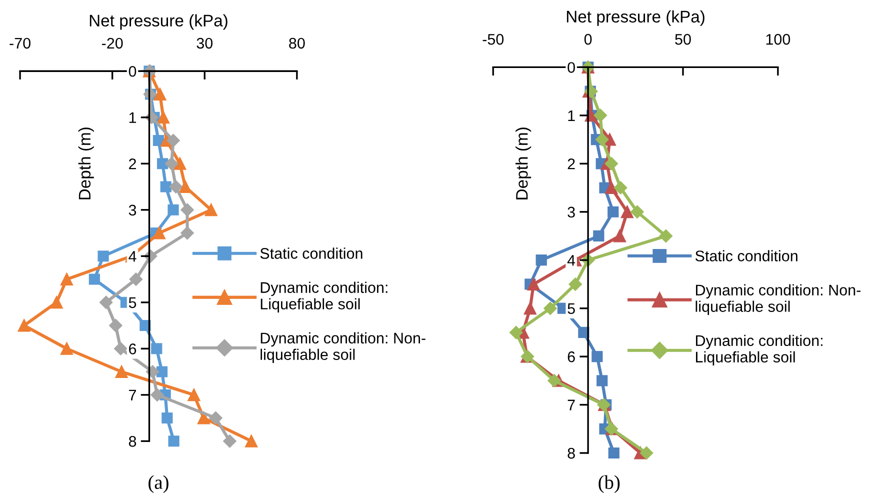 The height and width of the screenshot is (503, 879). Describe the element at coordinates (20, 43) in the screenshot. I see `x-tick-label: -70` at that location.